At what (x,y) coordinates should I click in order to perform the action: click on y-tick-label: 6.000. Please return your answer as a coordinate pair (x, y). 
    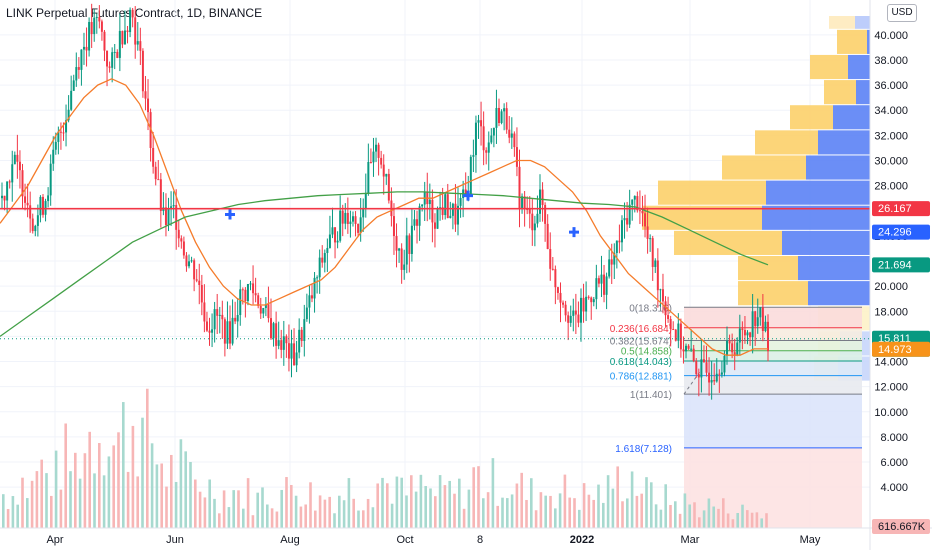
    Looking at the image, I should click on (894, 463).